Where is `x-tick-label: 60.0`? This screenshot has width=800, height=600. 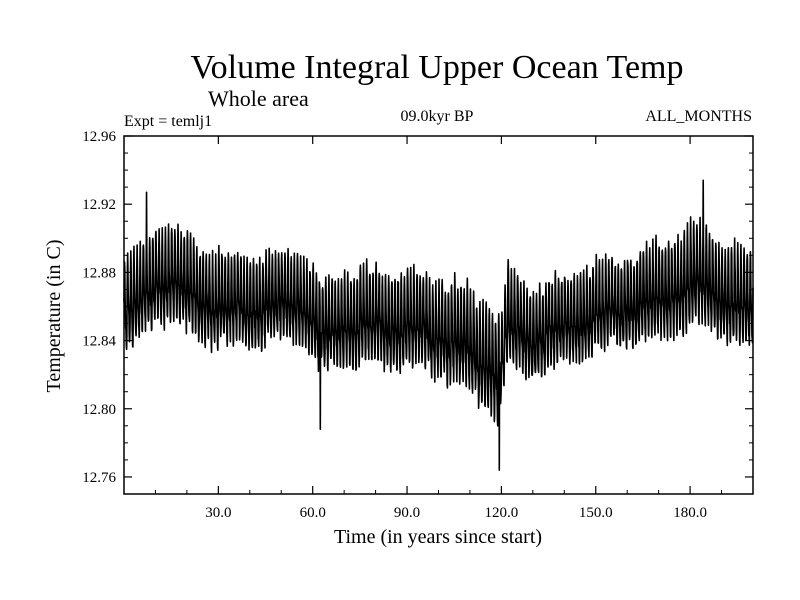
x-tick-label: 60.0 is located at coordinates (313, 513).